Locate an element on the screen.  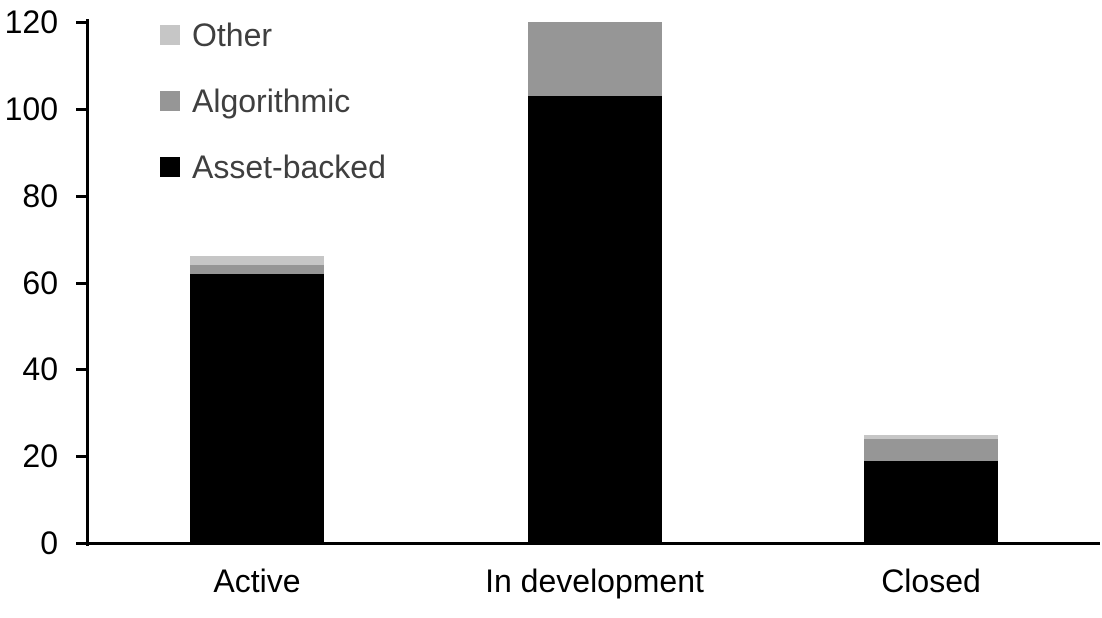
bar-segment-closed-asset-backed is located at coordinates (931, 502).